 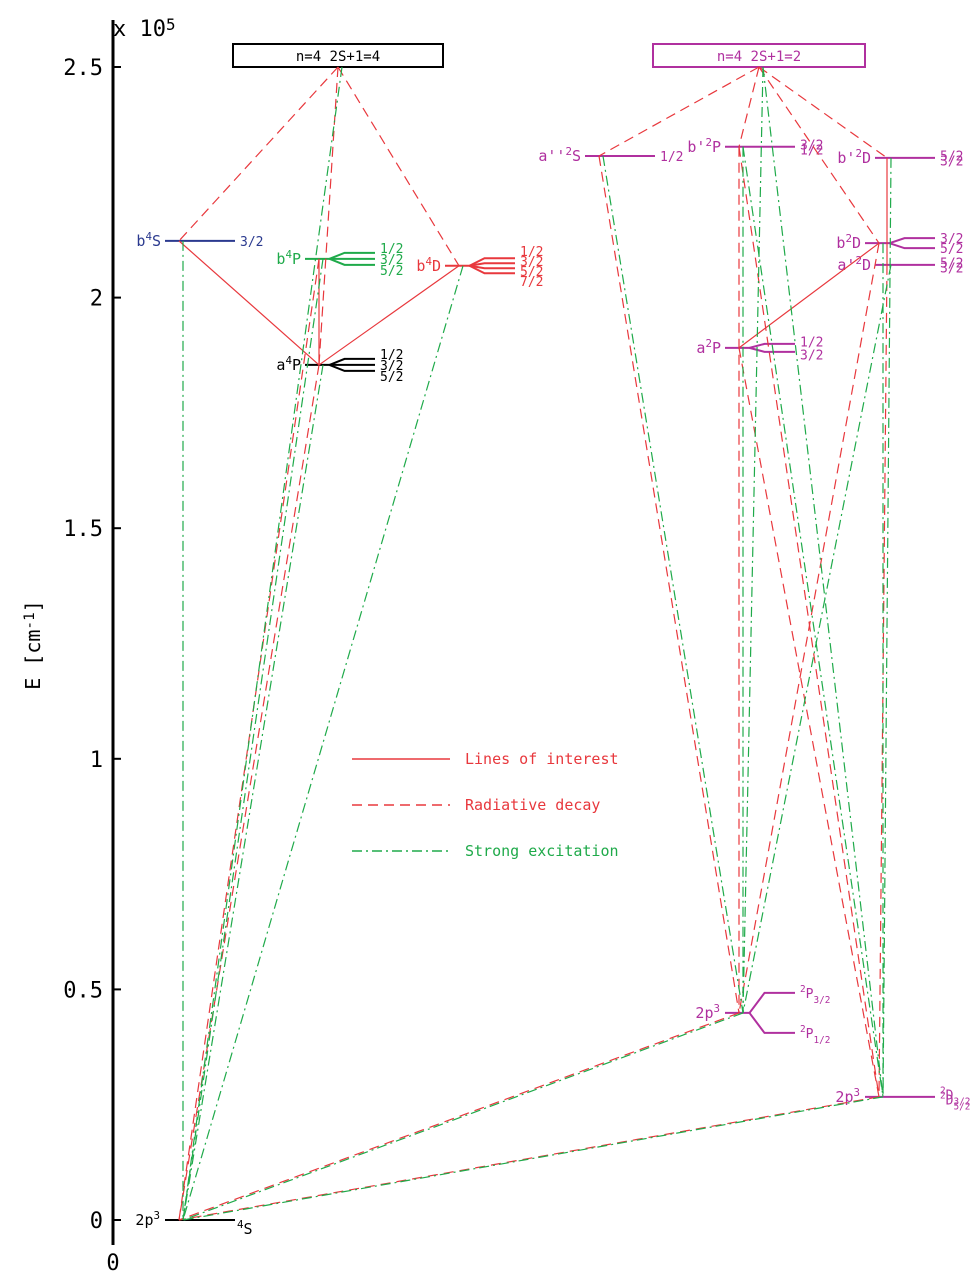 I want to click on axis-label-part: -1, so click(x=30, y=620).